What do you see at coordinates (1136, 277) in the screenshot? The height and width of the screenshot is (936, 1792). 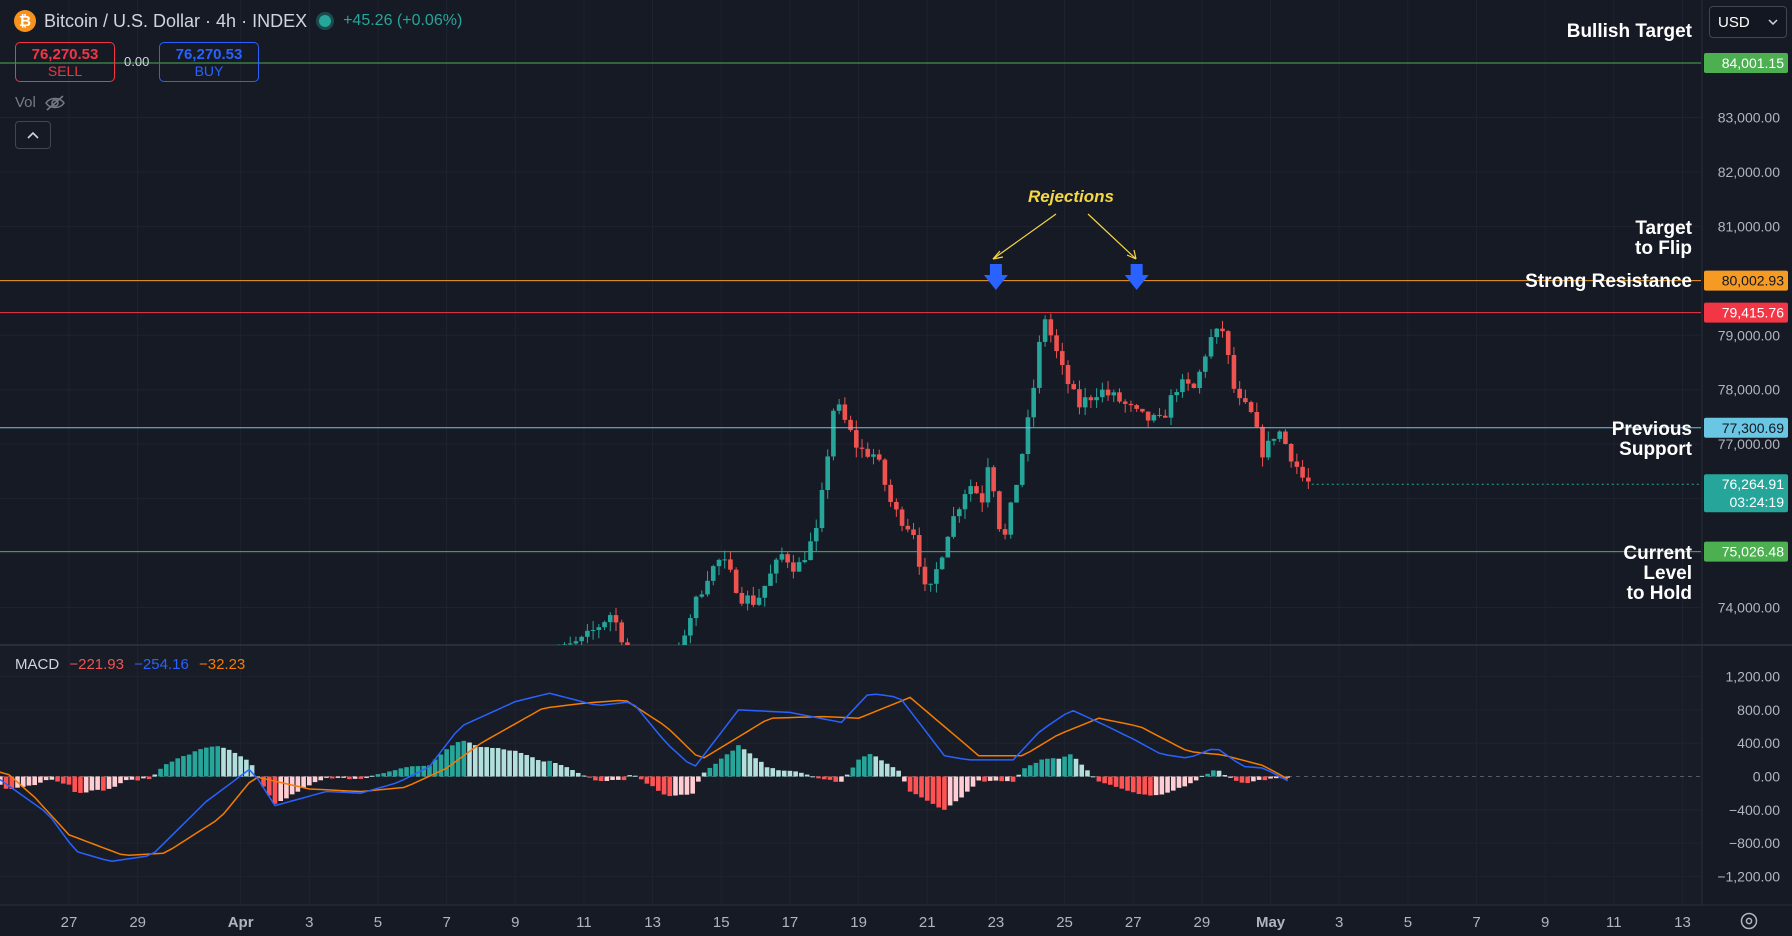 I see `rejection-arrow-icon` at bounding box center [1136, 277].